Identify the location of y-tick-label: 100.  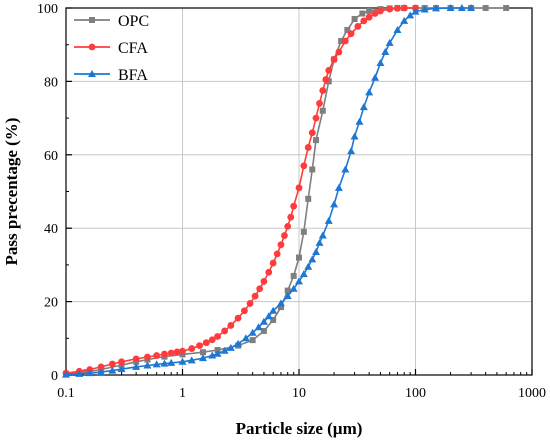
(47, 9).